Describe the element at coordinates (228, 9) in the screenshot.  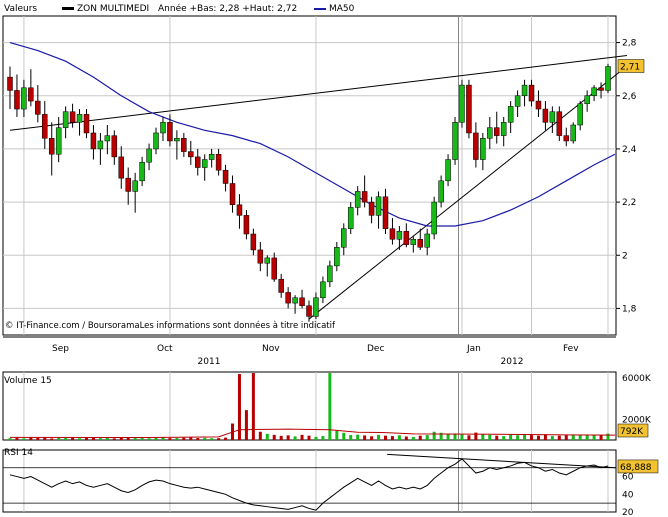
I see `range-info: Année +Bas: 2,28 +Haut: 2,72` at that location.